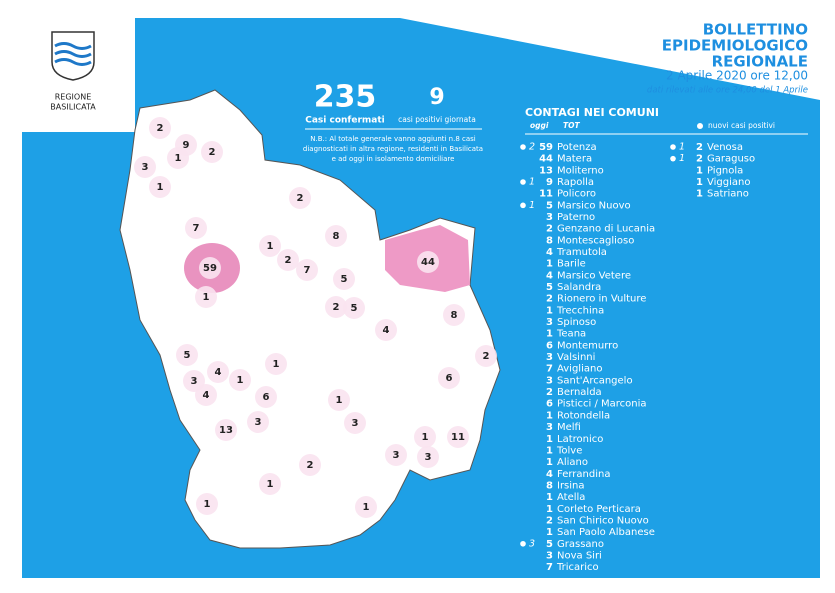 Image resolution: width=835 pixels, height=593 pixels. Describe the element at coordinates (592, 112) in the screenshot. I see `list-title: CONTAGI NEI COMUNI` at that location.